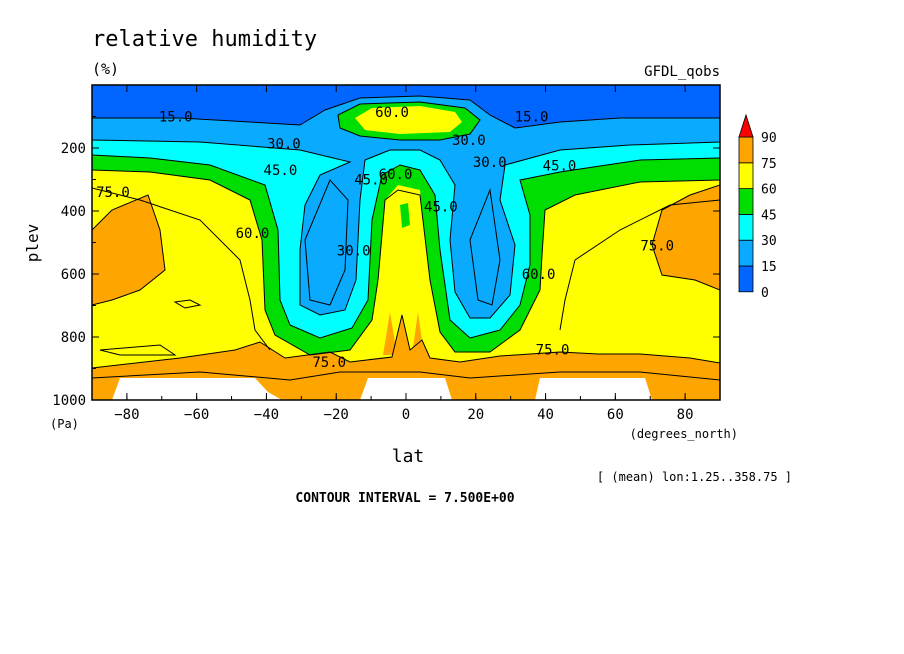 Image resolution: width=904 pixels, height=654 pixels. I want to click on contour-label-3: 30.0, so click(469, 141).